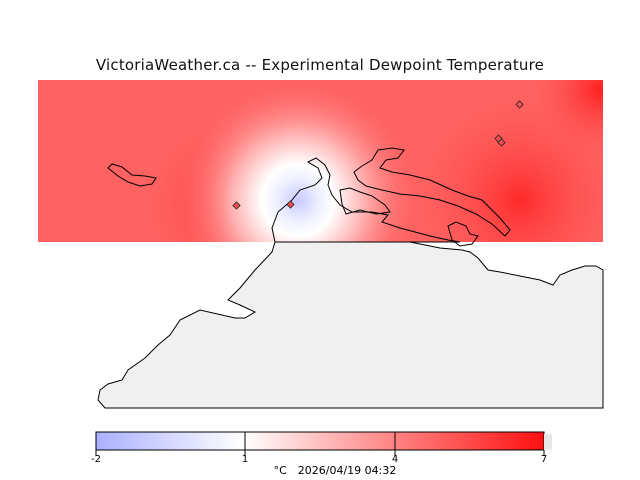 The width and height of the screenshot is (640, 480). Describe the element at coordinates (432, 192) in the screenshot. I see `island-northeast-coast` at that location.